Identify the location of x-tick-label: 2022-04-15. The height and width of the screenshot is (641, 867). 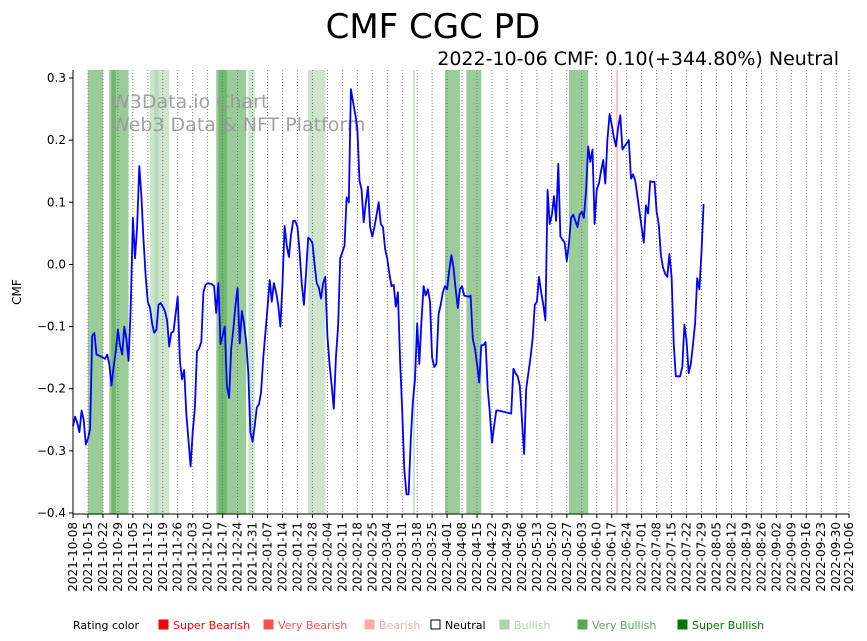
(477, 557).